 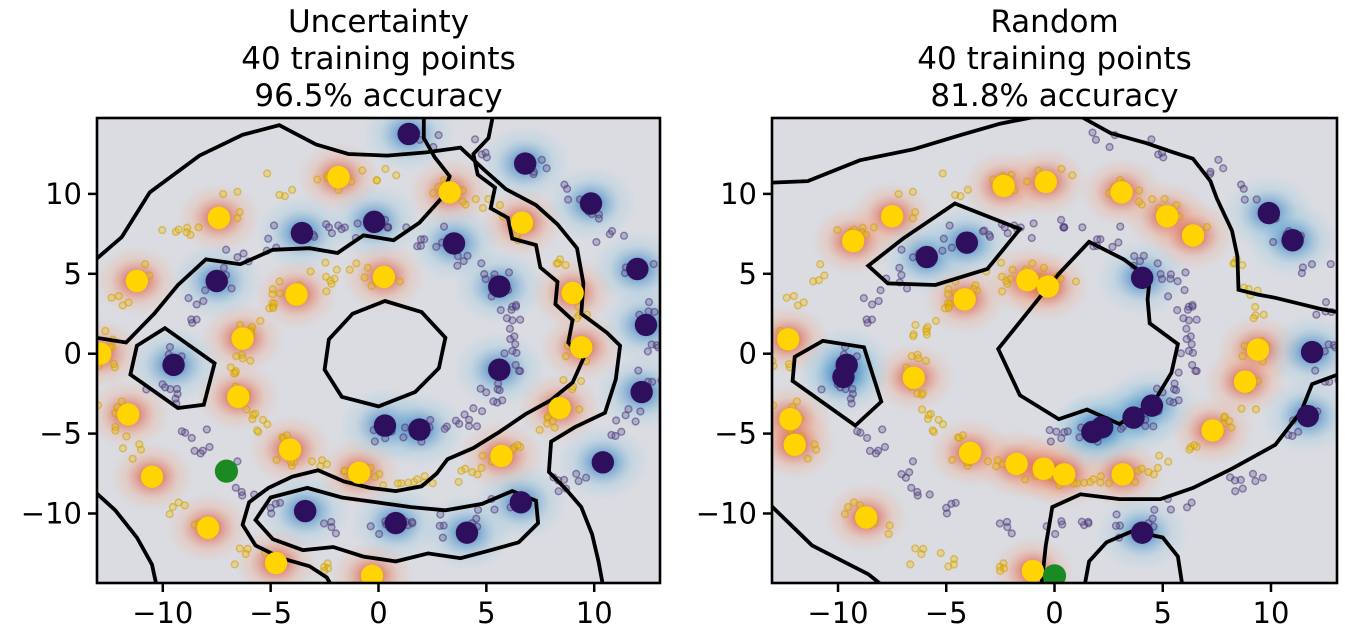 I want to click on left-panel-title-line2: 40 training points, so click(x=378, y=59).